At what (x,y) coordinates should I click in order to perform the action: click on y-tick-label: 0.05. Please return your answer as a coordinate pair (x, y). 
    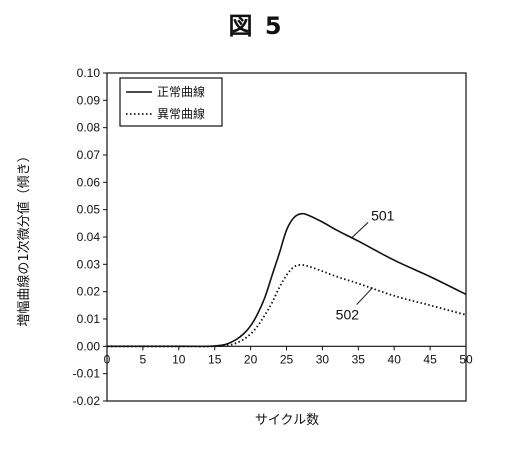
    Looking at the image, I should click on (89, 210).